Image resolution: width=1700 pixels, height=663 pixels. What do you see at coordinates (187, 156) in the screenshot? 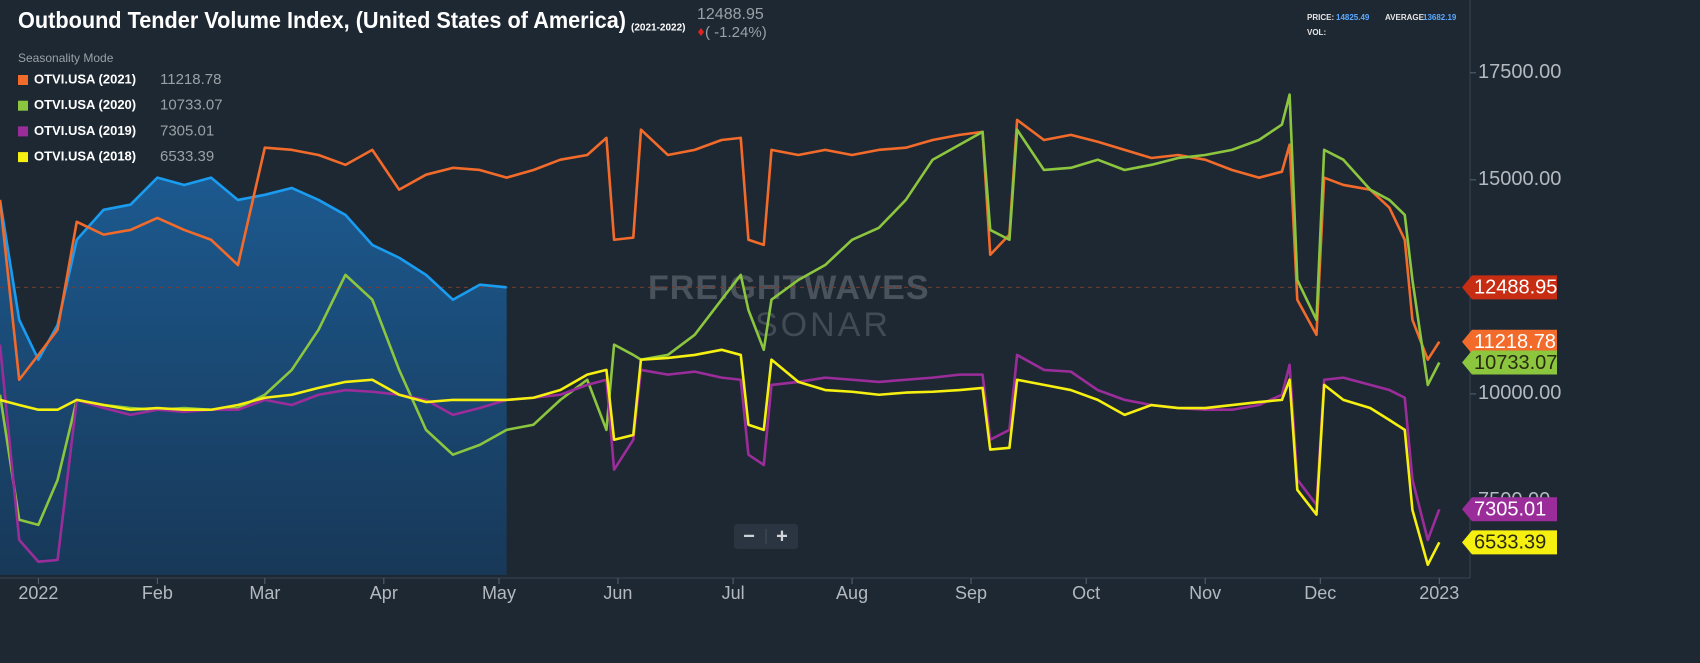
I see `legend-value: 6533.39` at bounding box center [187, 156].